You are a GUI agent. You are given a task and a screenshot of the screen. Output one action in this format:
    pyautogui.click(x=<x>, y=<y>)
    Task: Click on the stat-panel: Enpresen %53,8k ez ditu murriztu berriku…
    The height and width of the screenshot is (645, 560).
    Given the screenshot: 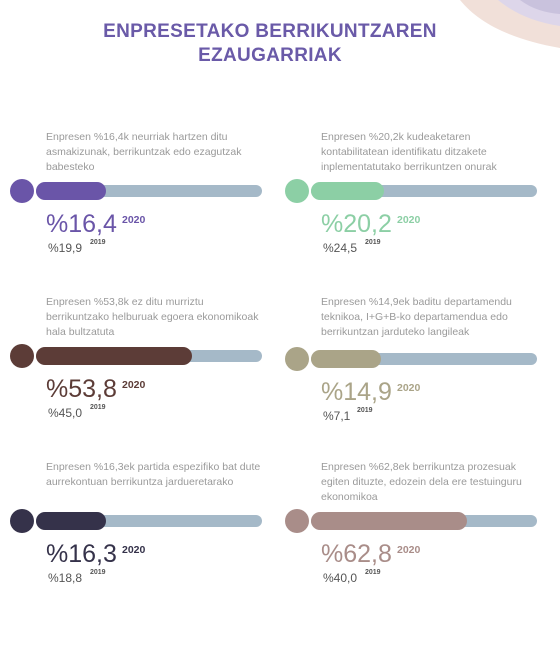 What is the action you would take?
    pyautogui.click(x=137, y=387)
    